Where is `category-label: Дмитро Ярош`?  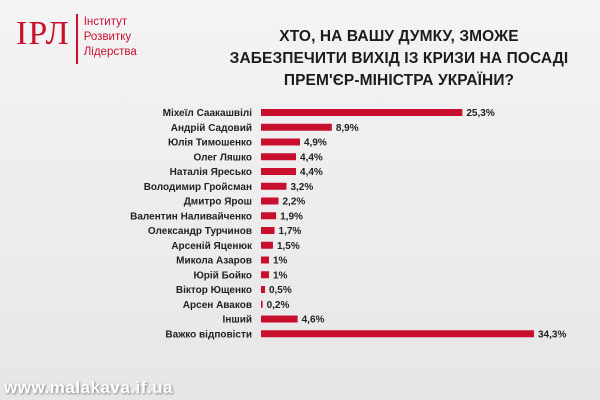 category-label: Дмитро Ярош is located at coordinates (218, 202).